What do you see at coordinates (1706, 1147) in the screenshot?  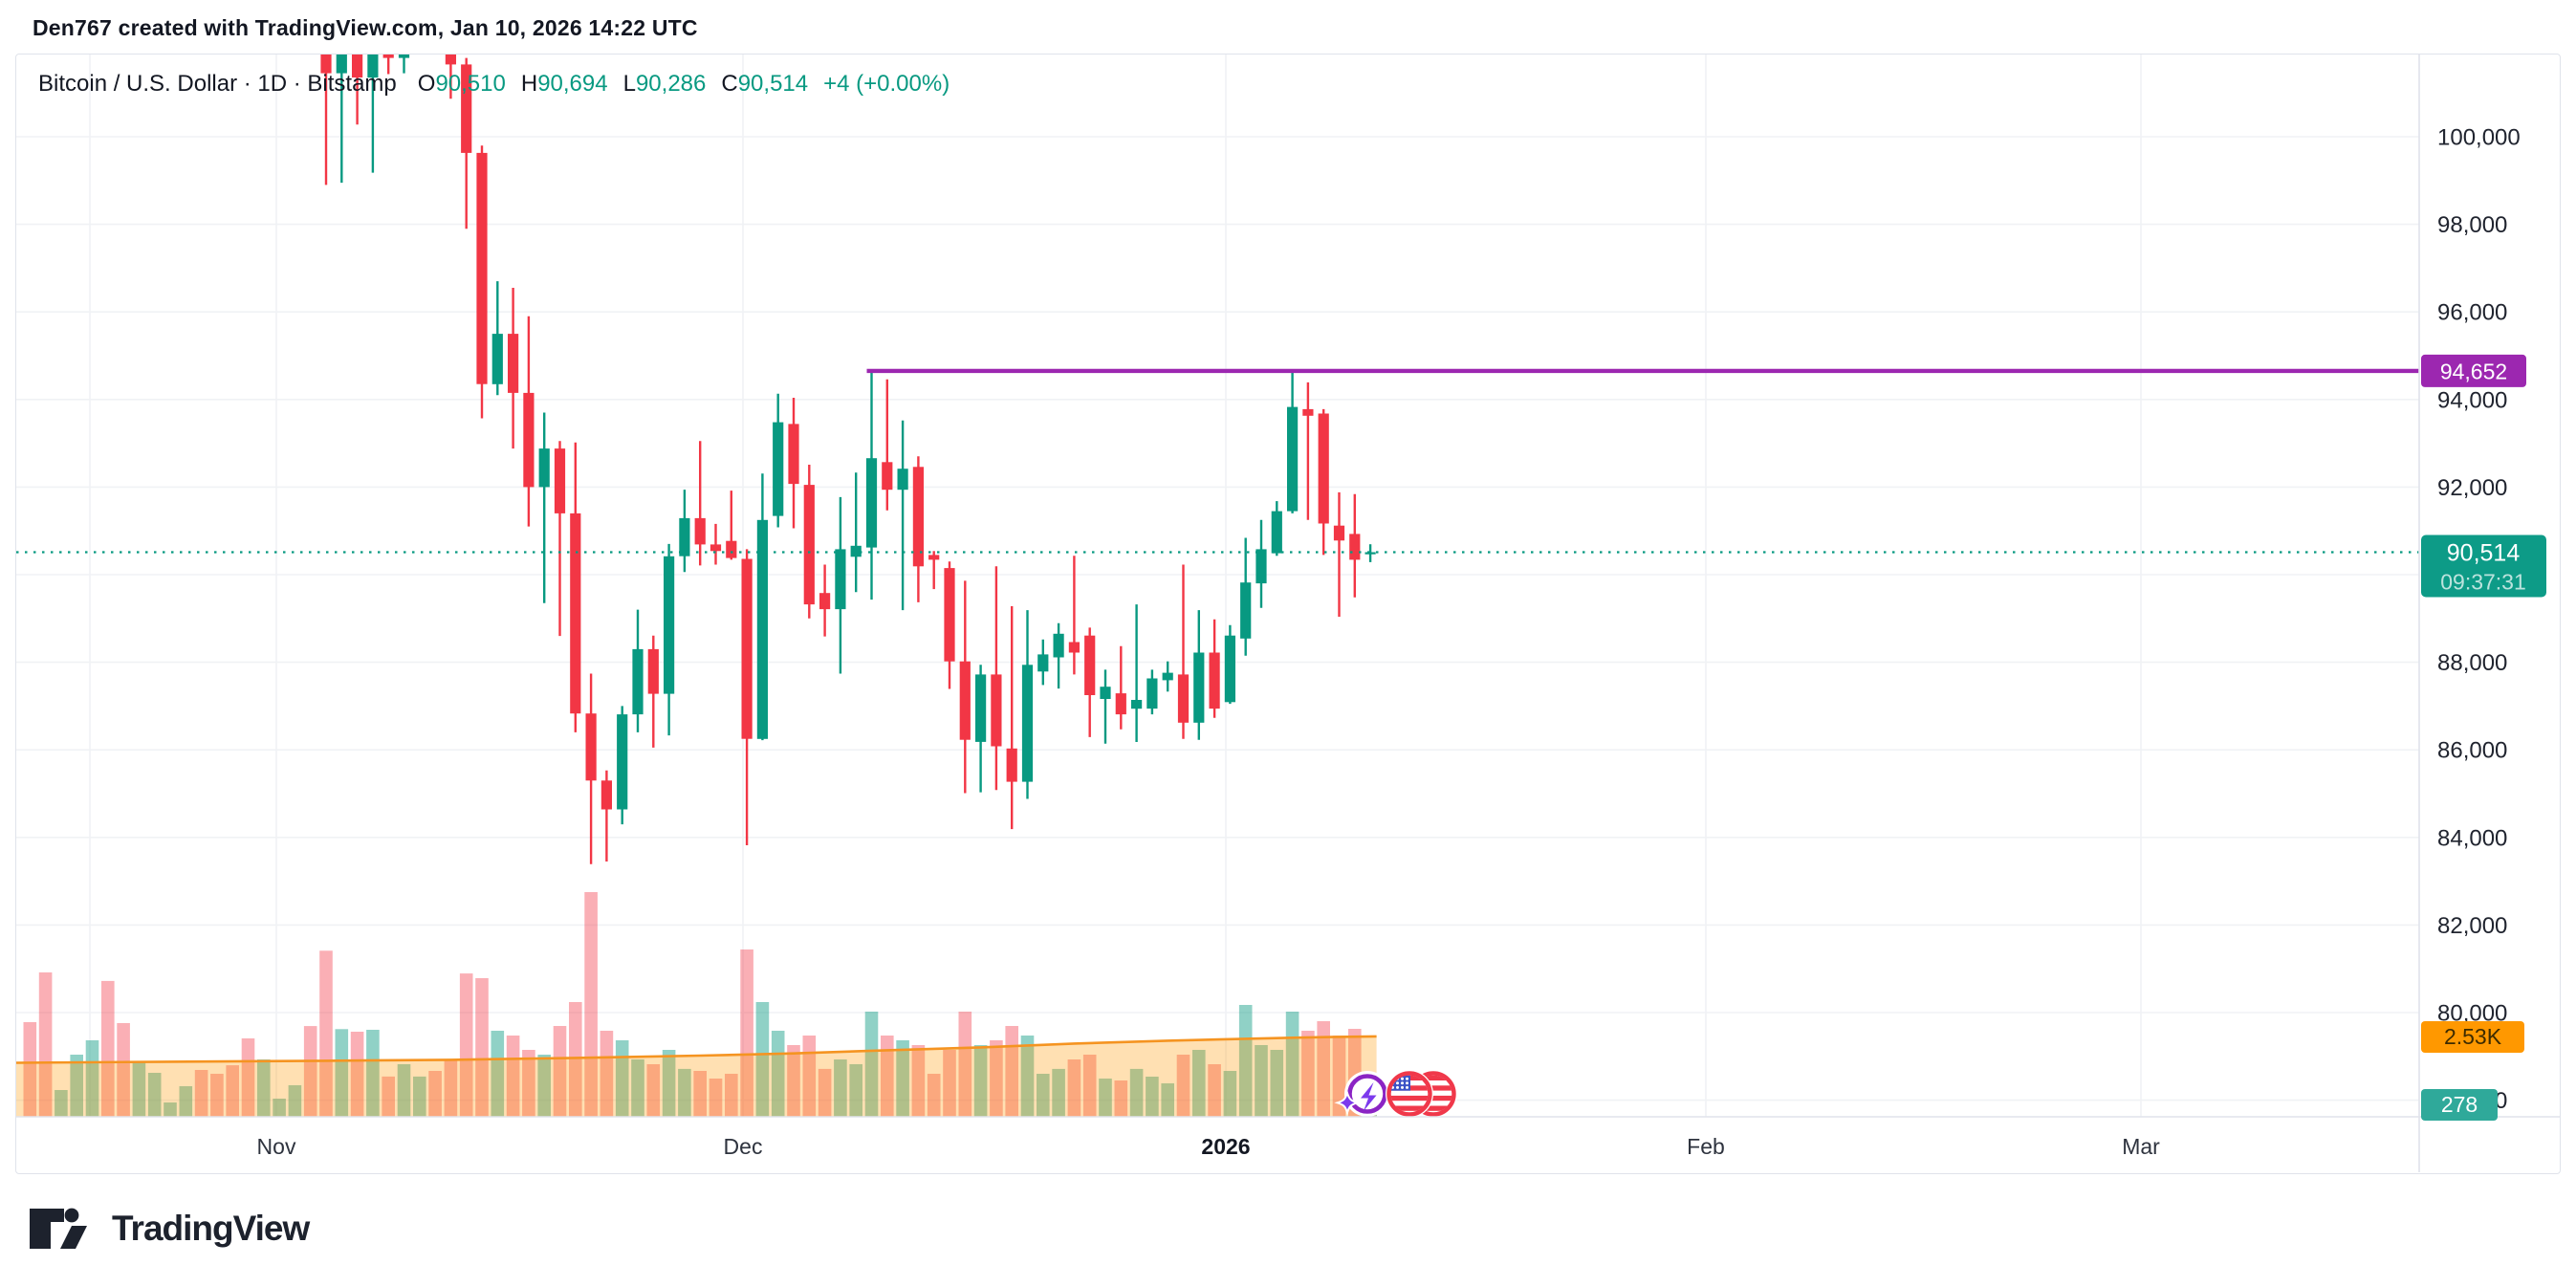 I see `svg-text: Feb` at bounding box center [1706, 1147].